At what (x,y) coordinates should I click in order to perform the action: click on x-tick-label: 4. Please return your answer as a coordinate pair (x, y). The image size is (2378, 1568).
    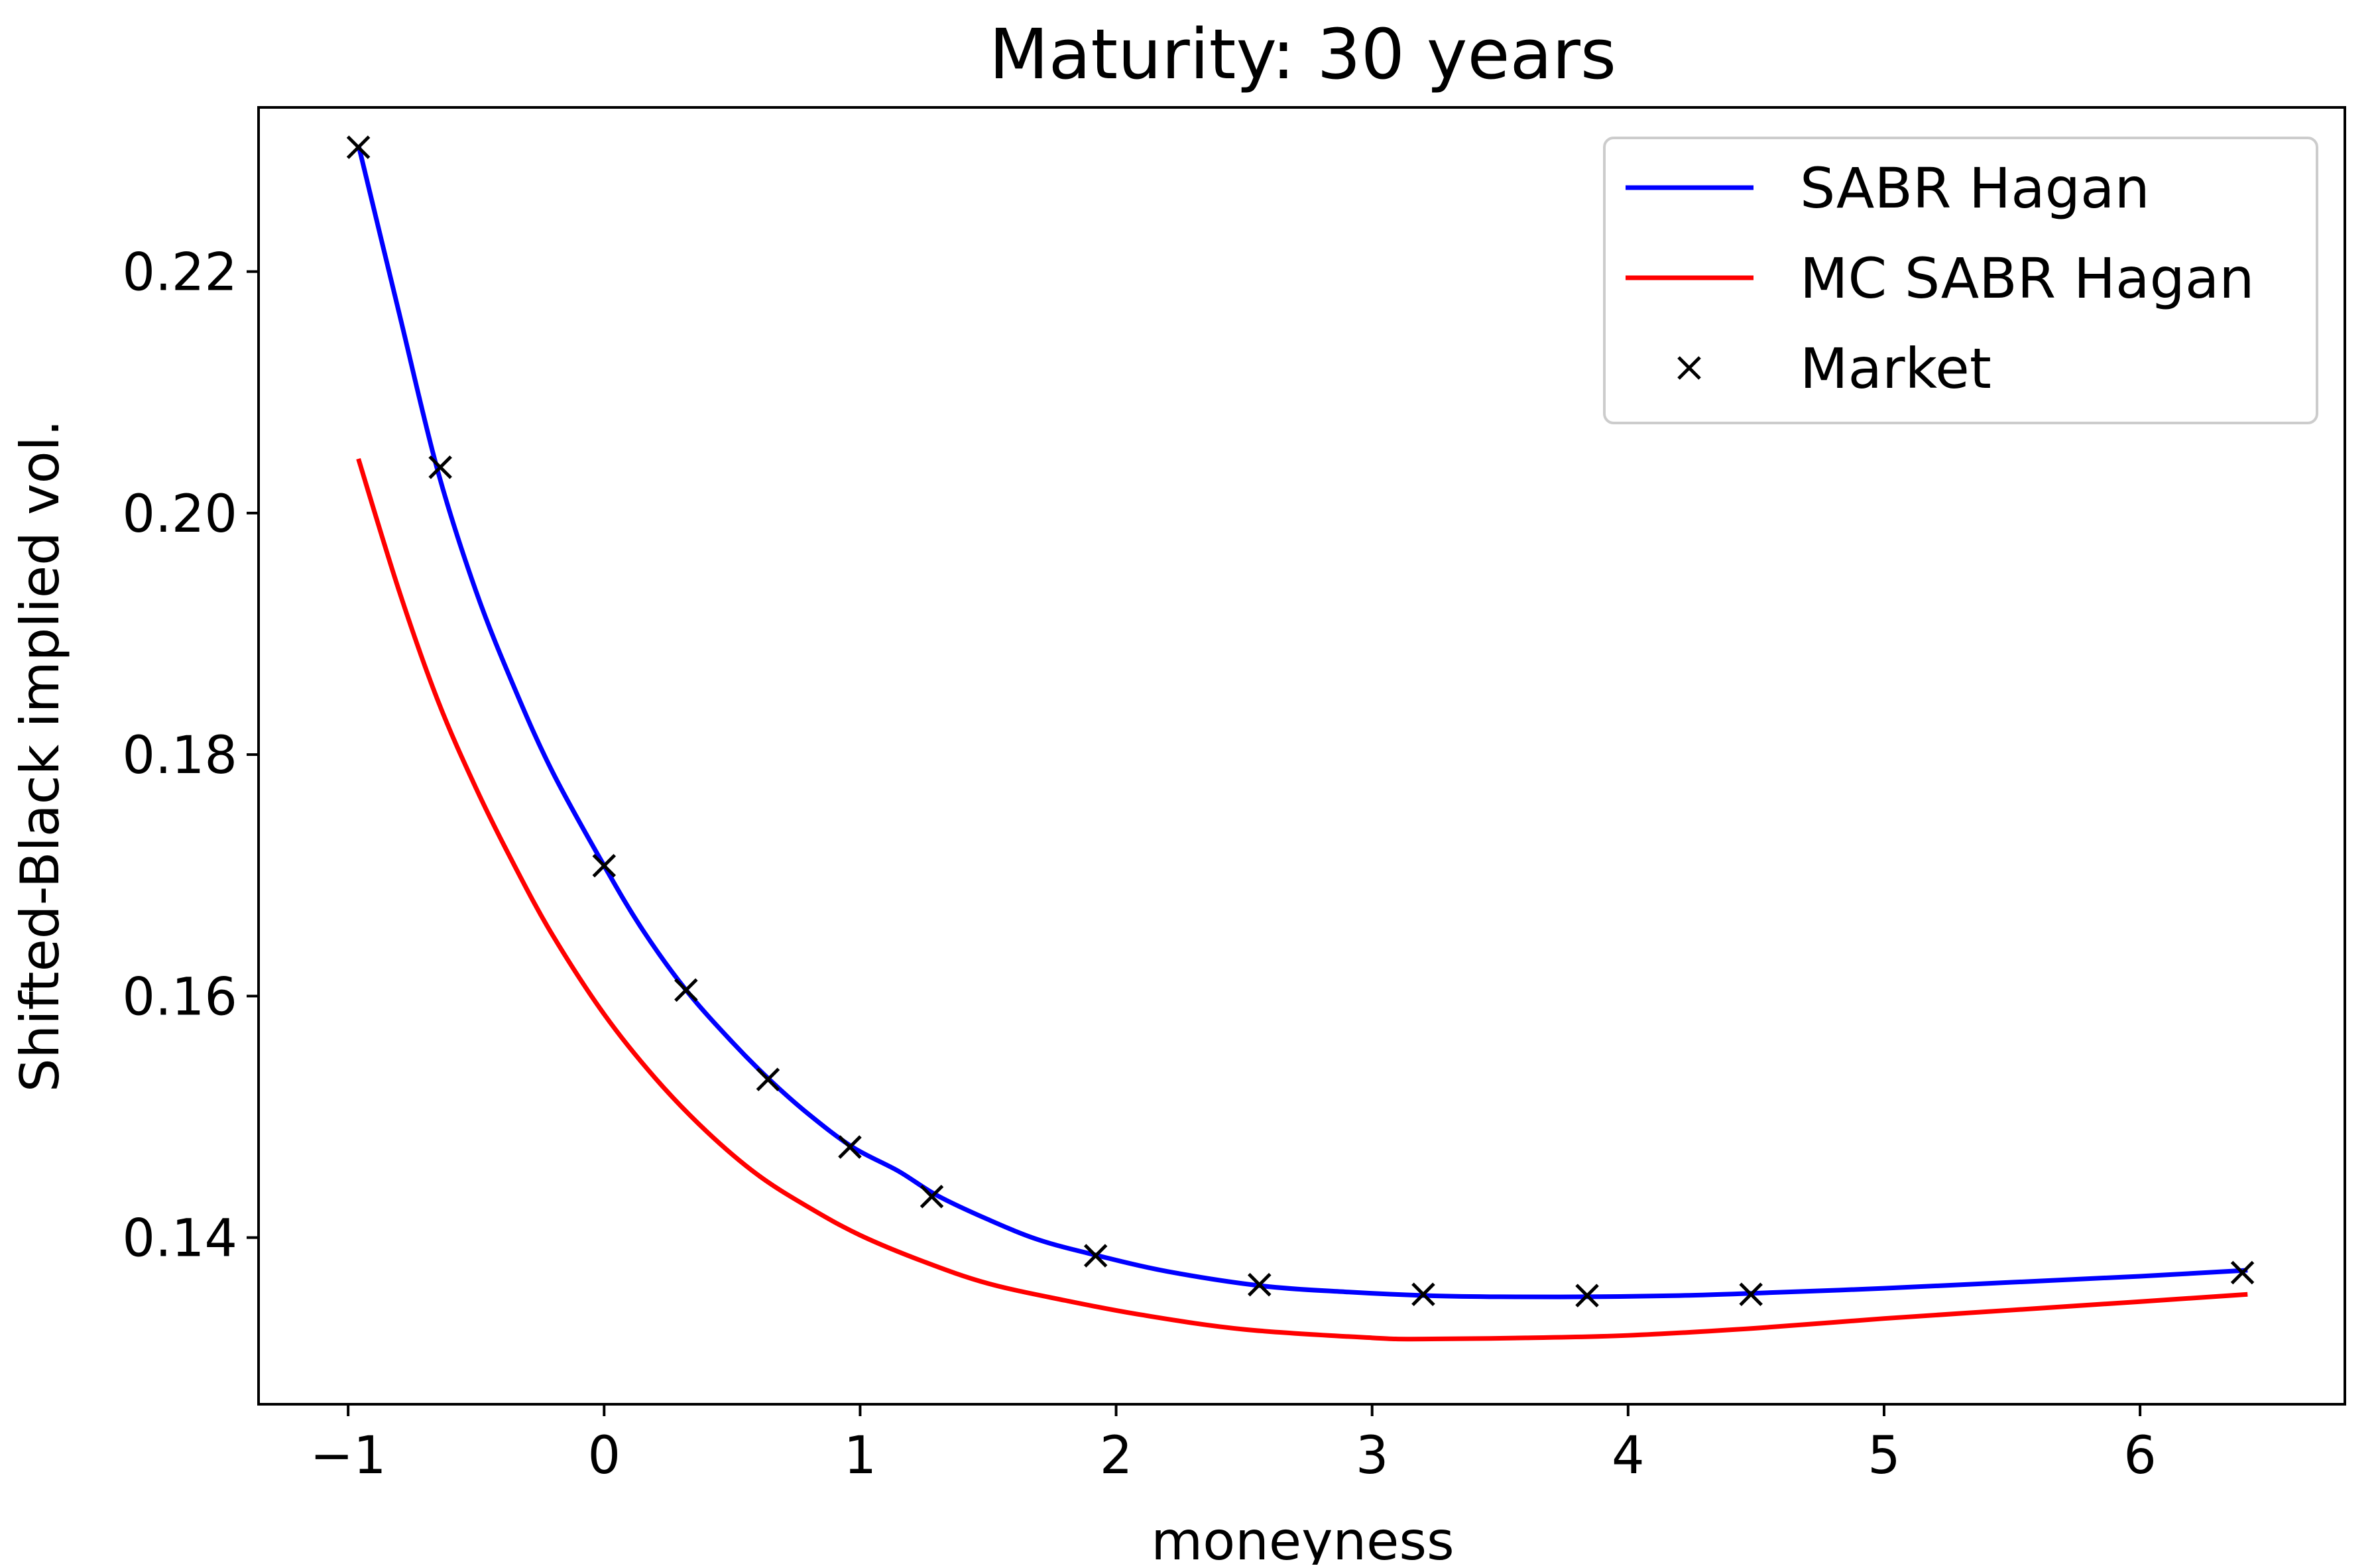
    Looking at the image, I should click on (1628, 1456).